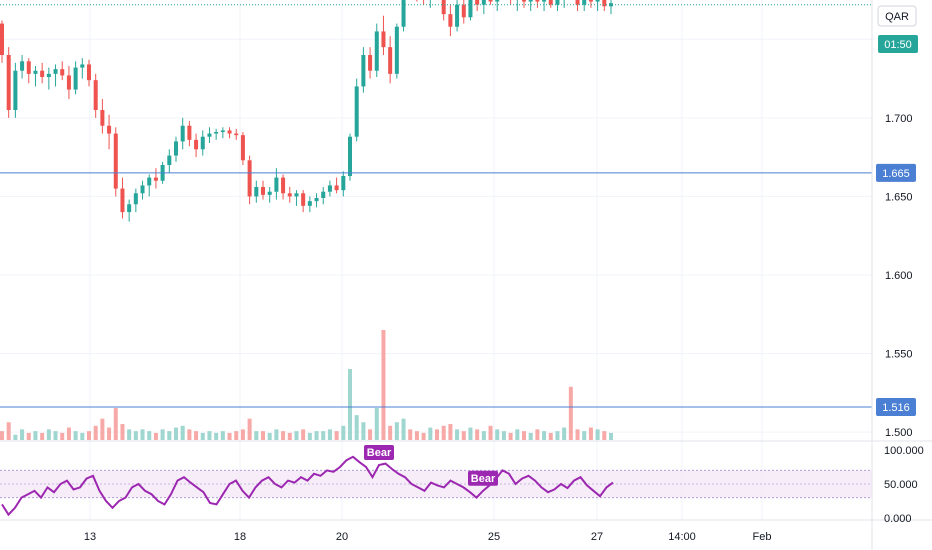 This screenshot has width=932, height=550. I want to click on countdown-label: 01:50, so click(898, 45).